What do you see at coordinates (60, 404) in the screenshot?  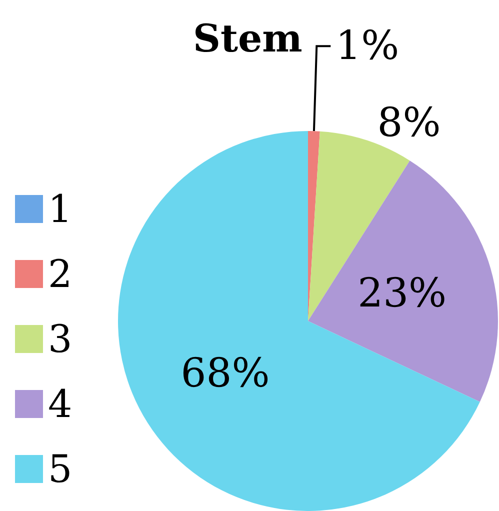 I see `legend-label: 4` at bounding box center [60, 404].